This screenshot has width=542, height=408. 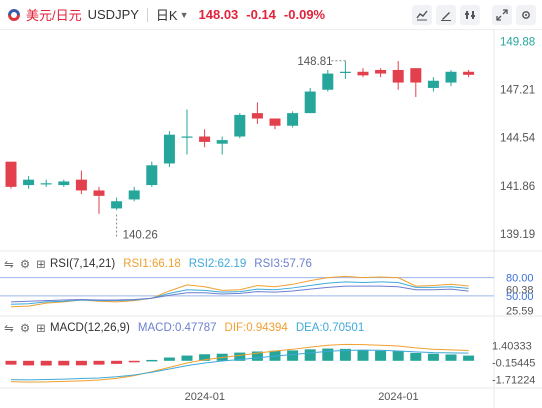 What do you see at coordinates (517, 43) in the screenshot?
I see `price-tick-label: 149.88` at bounding box center [517, 43].